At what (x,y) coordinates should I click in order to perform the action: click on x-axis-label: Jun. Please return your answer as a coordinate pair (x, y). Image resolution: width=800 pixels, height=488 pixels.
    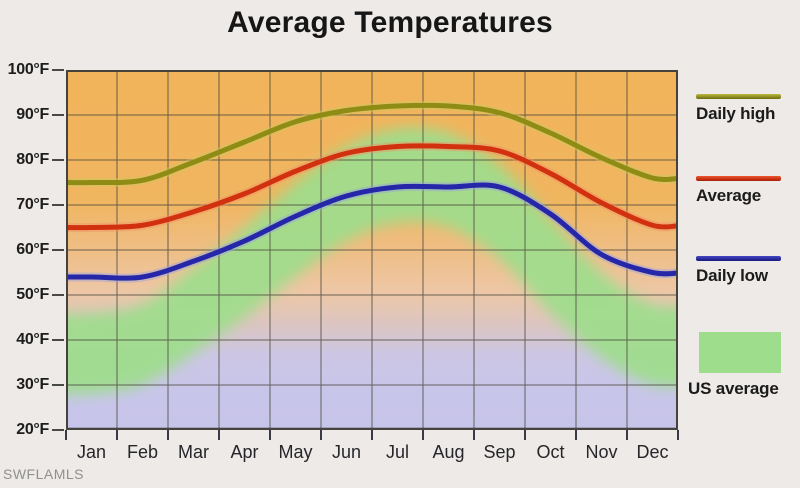
    Looking at the image, I should click on (346, 452).